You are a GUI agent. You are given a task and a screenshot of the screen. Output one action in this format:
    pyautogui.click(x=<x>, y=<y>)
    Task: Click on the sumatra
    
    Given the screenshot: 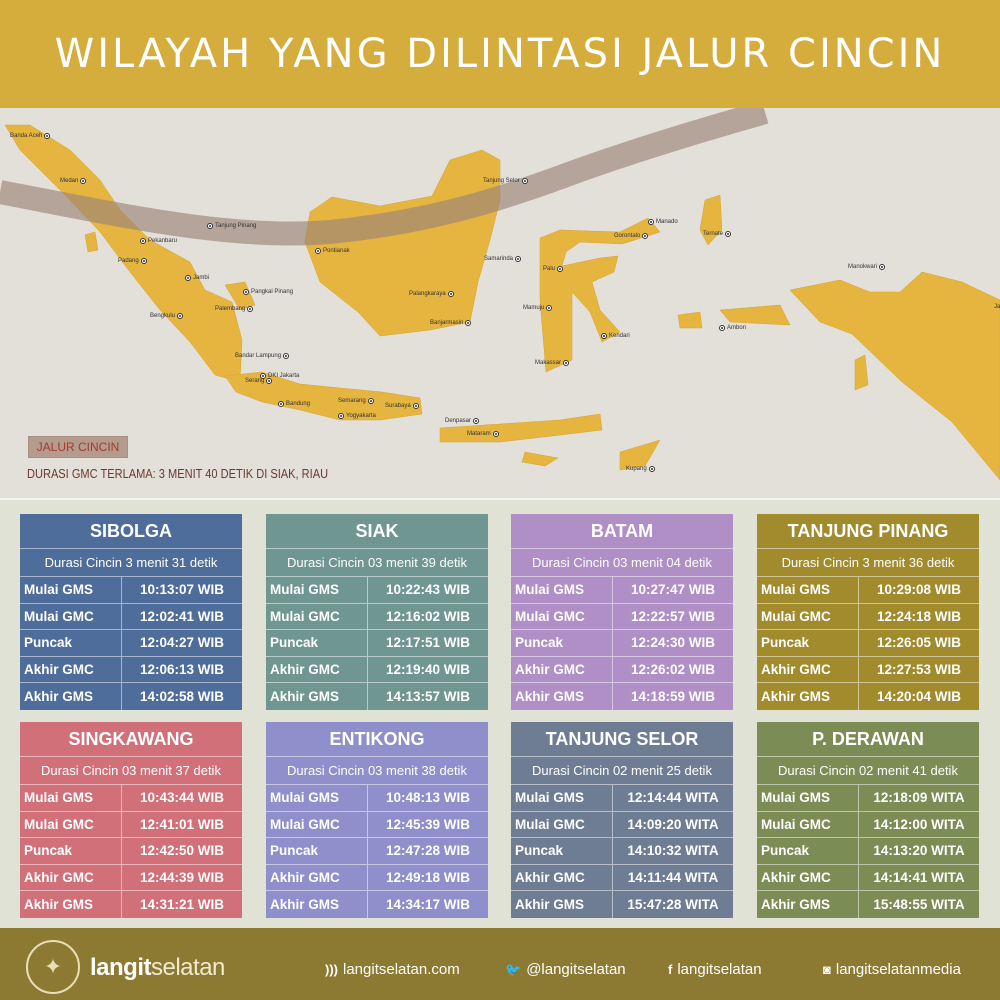 What is the action you would take?
    pyautogui.click(x=123, y=253)
    